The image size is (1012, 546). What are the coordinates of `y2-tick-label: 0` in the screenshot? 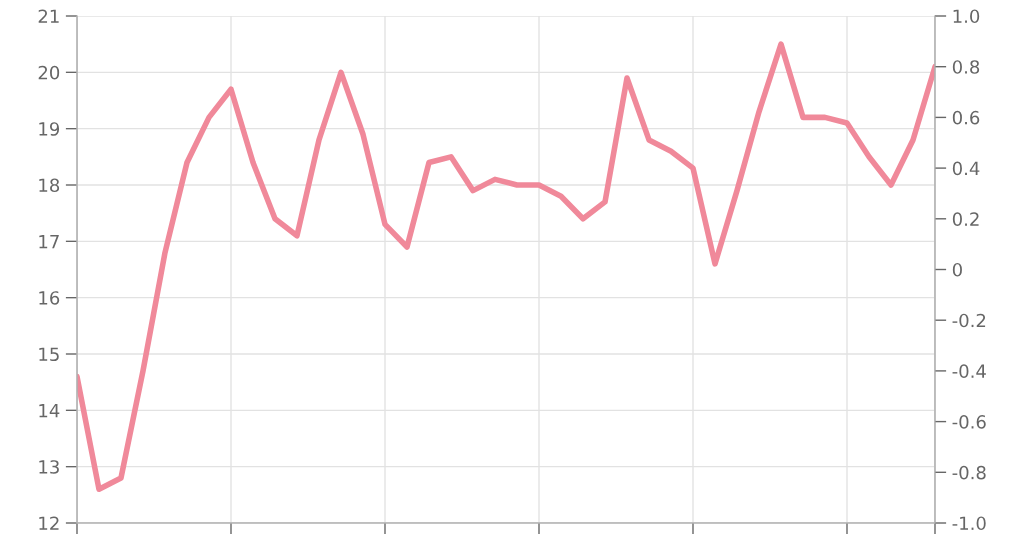 It's located at (957, 269).